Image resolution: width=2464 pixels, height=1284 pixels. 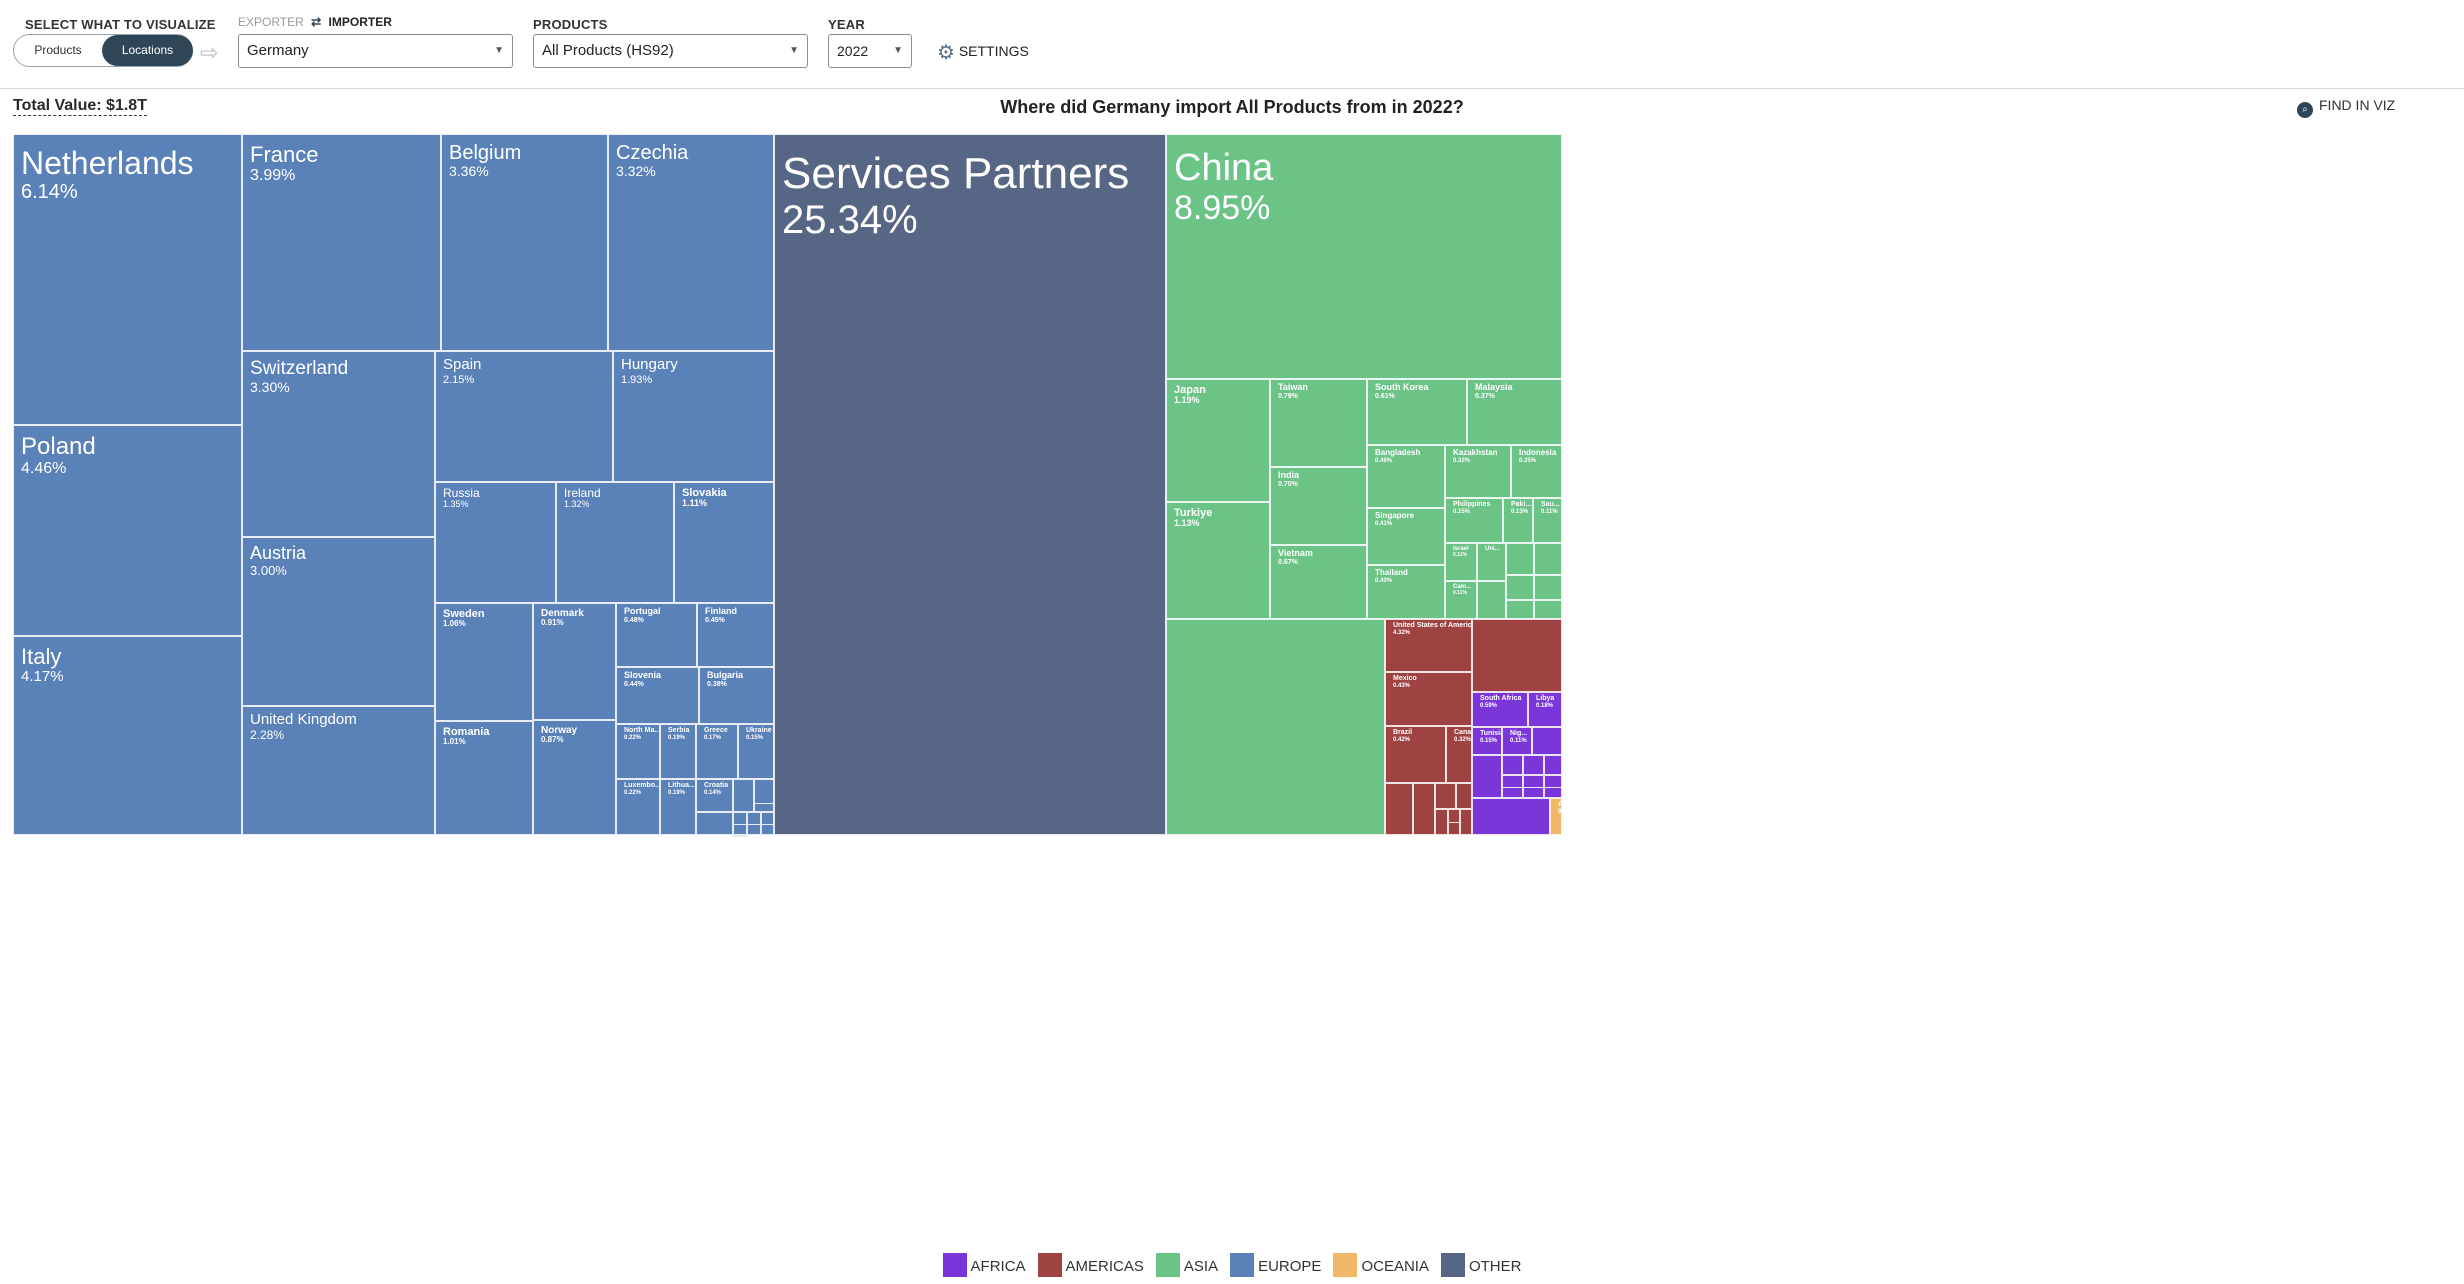 I want to click on country-select: Germany ▼, so click(x=375, y=51).